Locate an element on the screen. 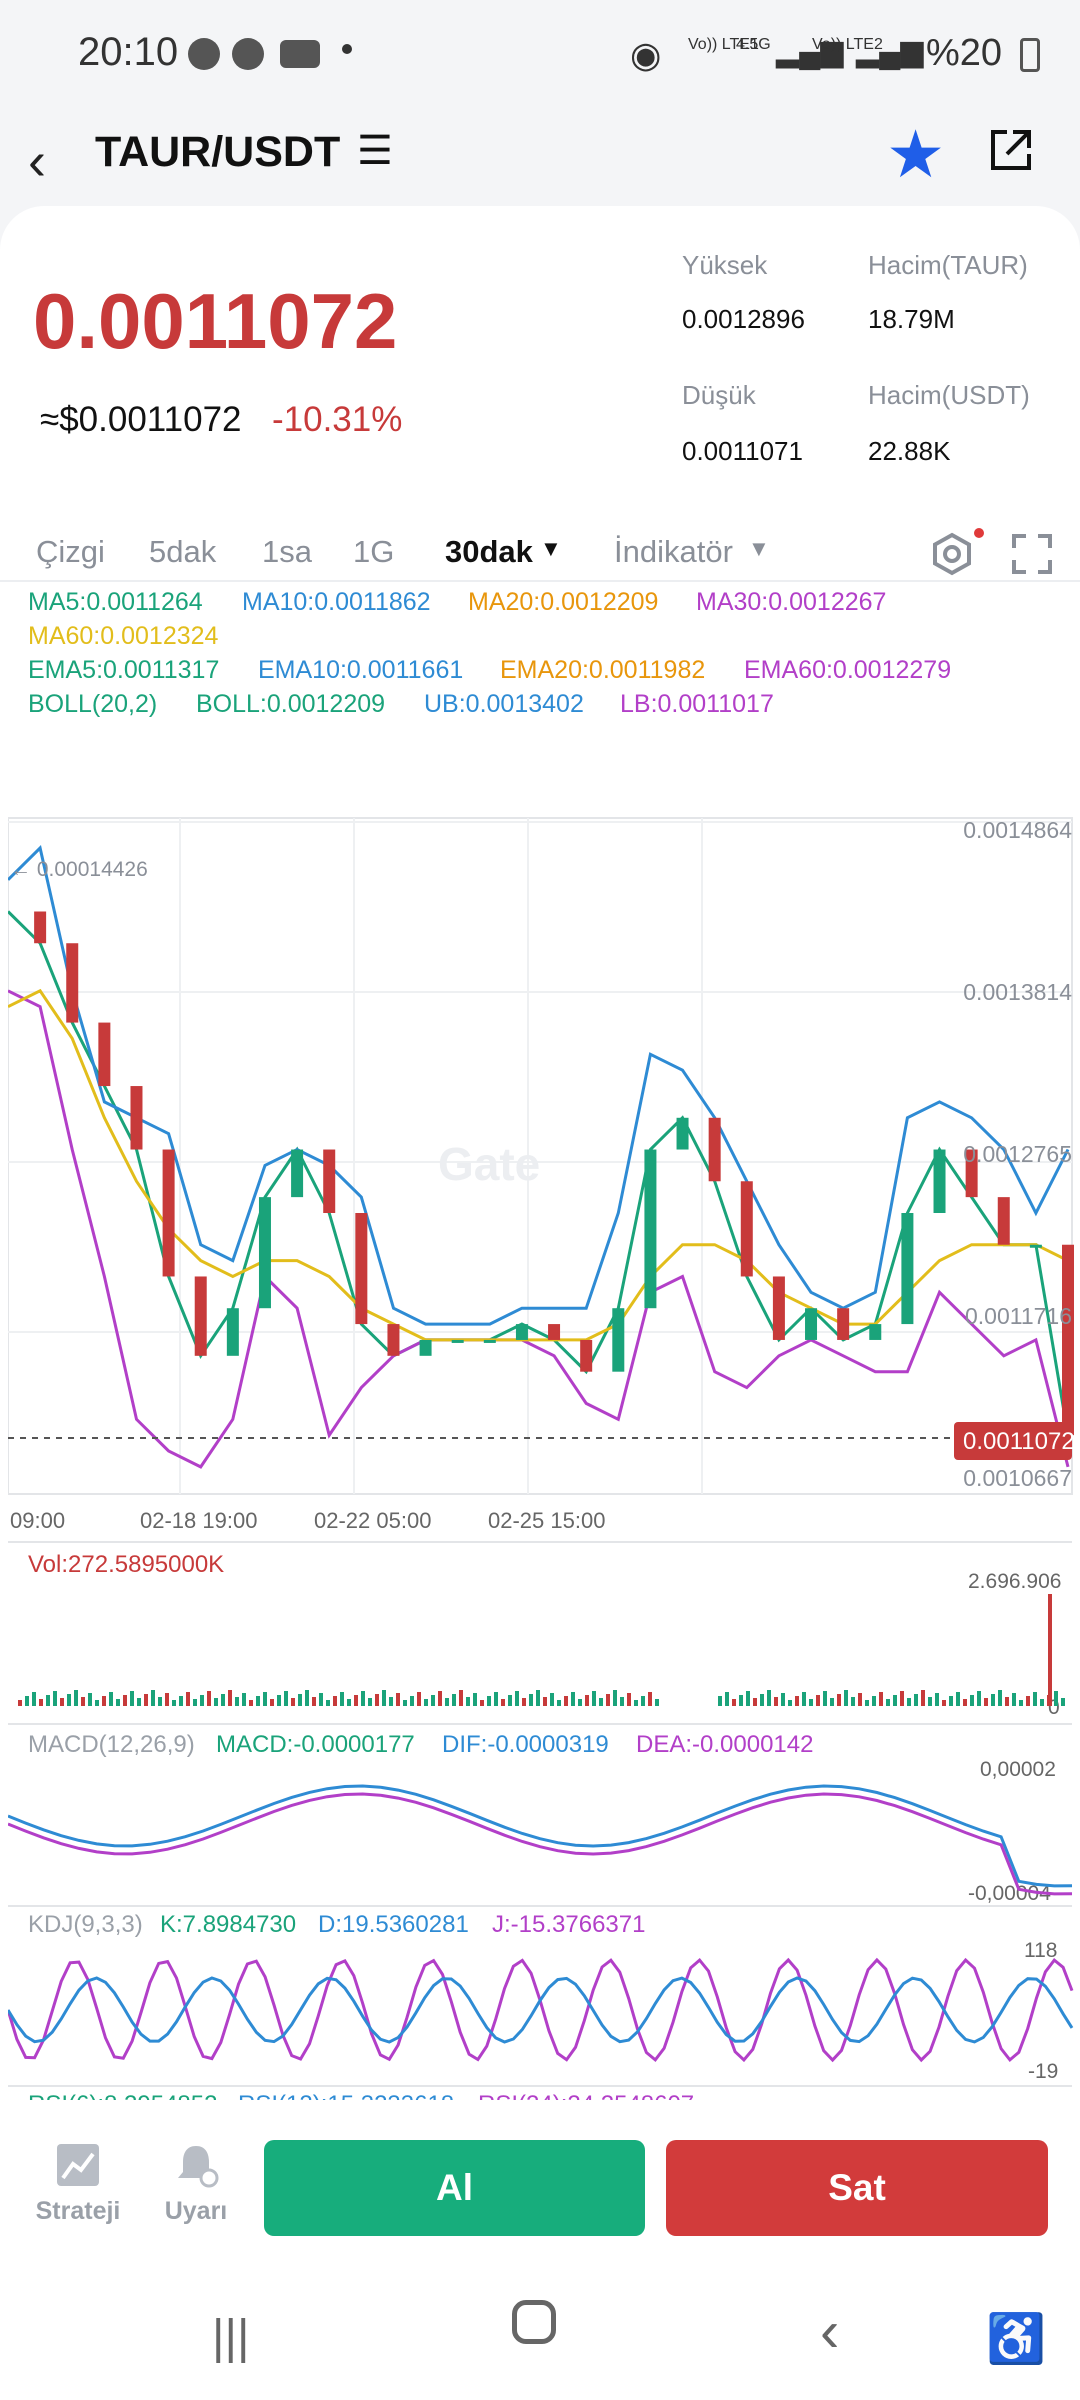  fullscreen-icon is located at coordinates (1032, 554).